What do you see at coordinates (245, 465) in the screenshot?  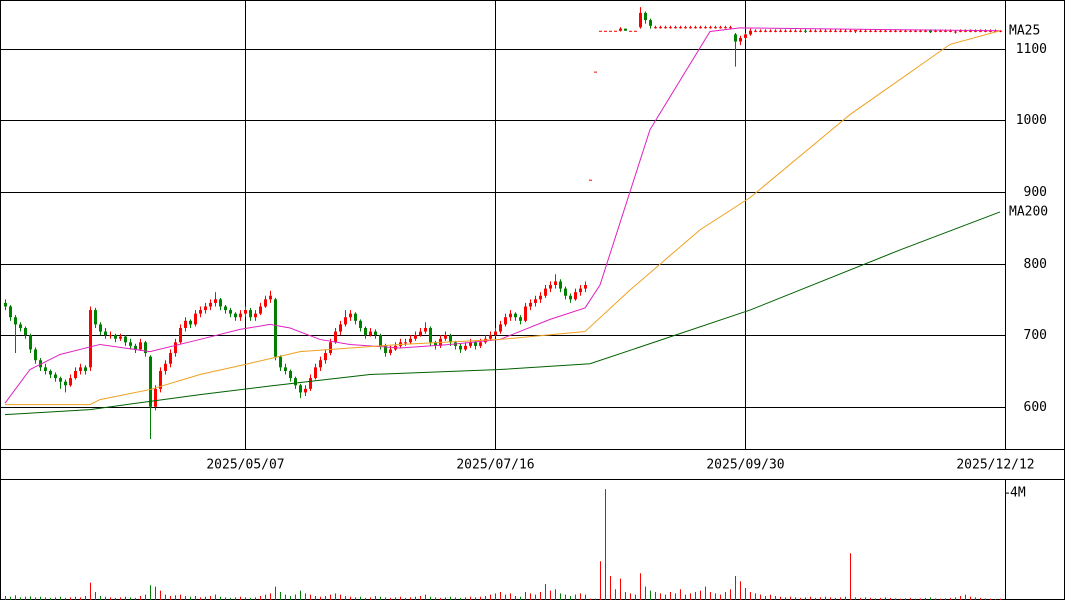 I see `x-tick-label: 2025/05/07` at bounding box center [245, 465].